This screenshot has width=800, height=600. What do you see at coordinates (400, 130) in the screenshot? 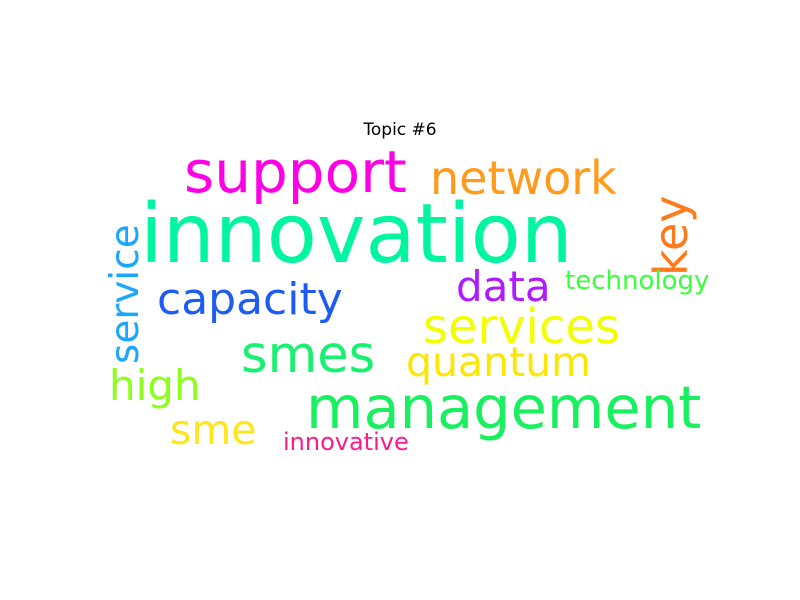
I see `chart-title: Topic #6` at bounding box center [400, 130].